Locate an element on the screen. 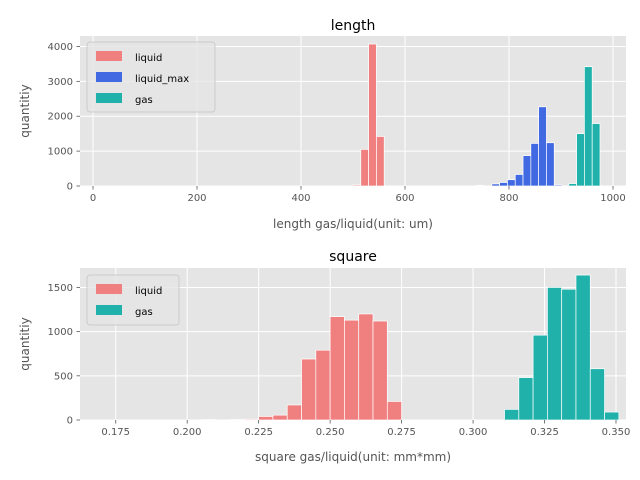  length-x-tick-label: 600 is located at coordinates (404, 198).